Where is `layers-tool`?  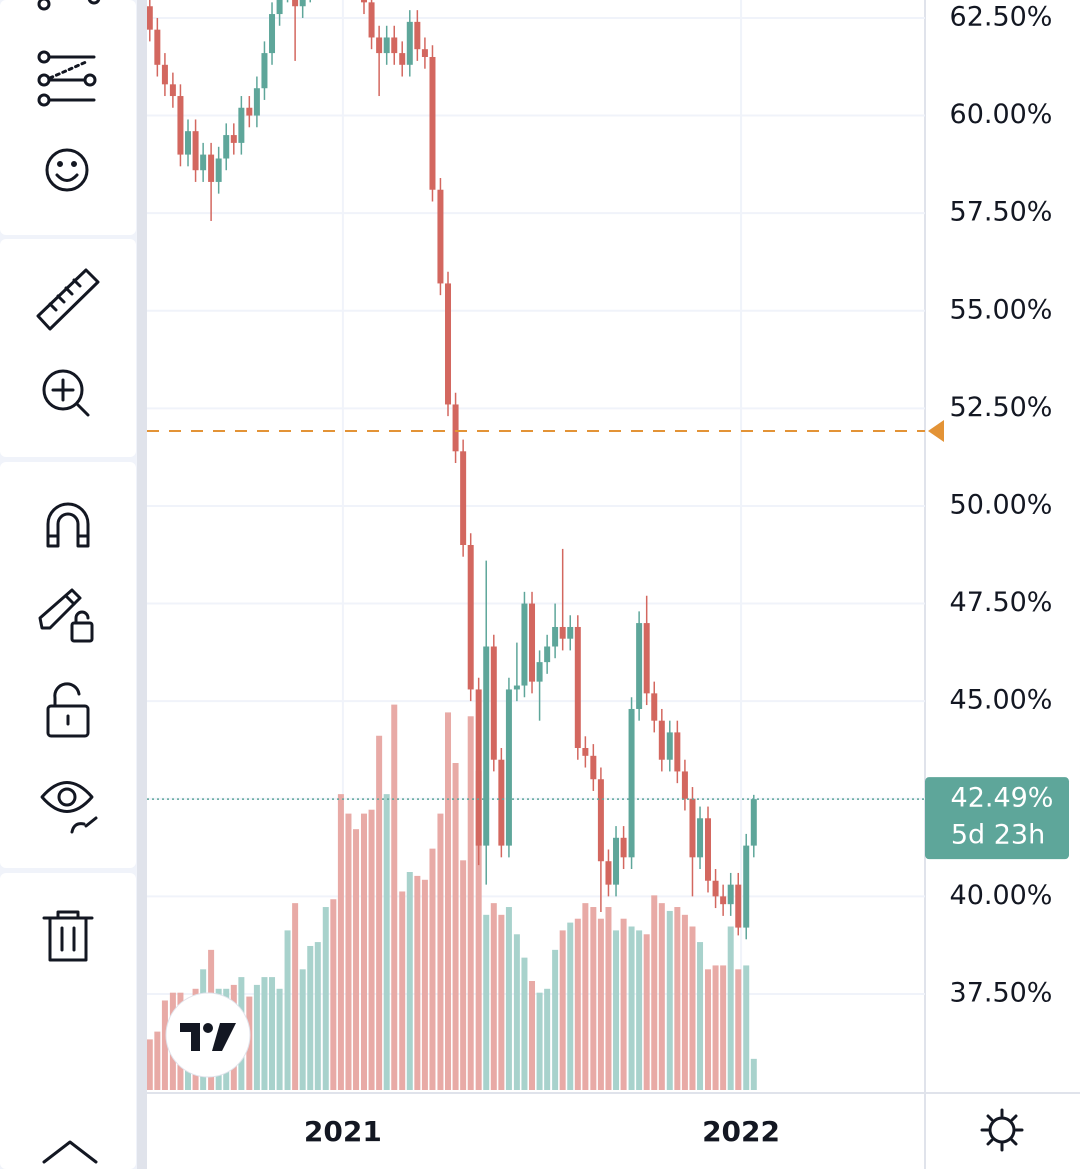
layers-tool is located at coordinates (70, 1152).